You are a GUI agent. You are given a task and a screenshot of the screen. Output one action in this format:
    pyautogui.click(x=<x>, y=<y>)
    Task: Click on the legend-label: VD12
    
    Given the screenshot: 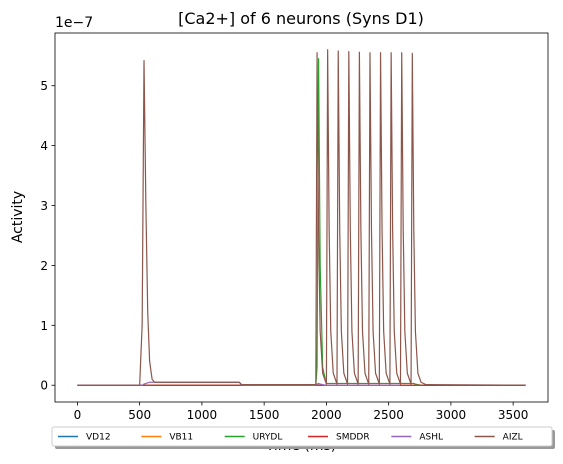 What is the action you would take?
    pyautogui.click(x=98, y=438)
    